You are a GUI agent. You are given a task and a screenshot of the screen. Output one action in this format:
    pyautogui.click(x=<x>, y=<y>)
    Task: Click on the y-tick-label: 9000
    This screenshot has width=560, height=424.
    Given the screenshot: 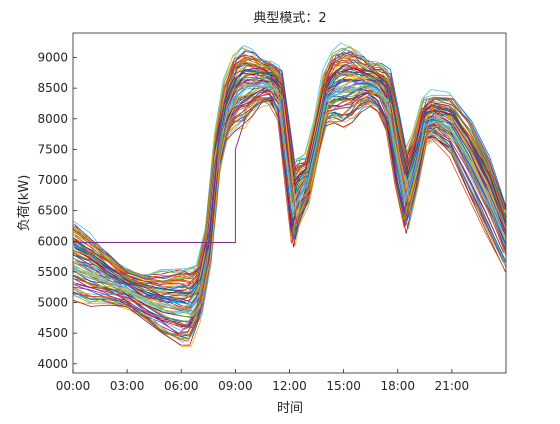 What is the action you would take?
    pyautogui.click(x=52, y=58)
    